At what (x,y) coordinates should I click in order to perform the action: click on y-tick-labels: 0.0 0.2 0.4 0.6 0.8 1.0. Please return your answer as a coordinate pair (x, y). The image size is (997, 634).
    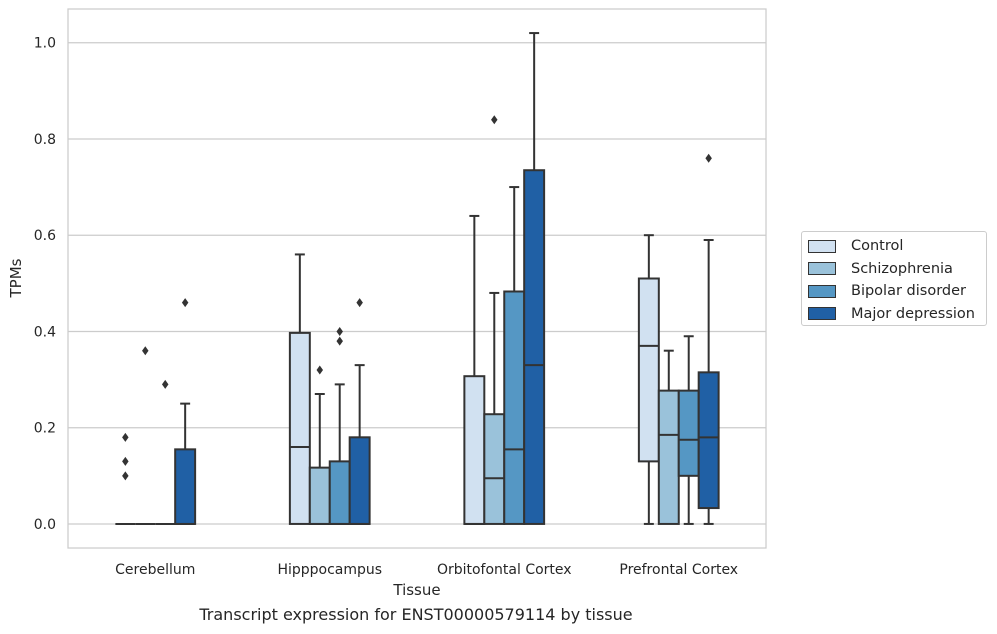
    Looking at the image, I should click on (45, 284).